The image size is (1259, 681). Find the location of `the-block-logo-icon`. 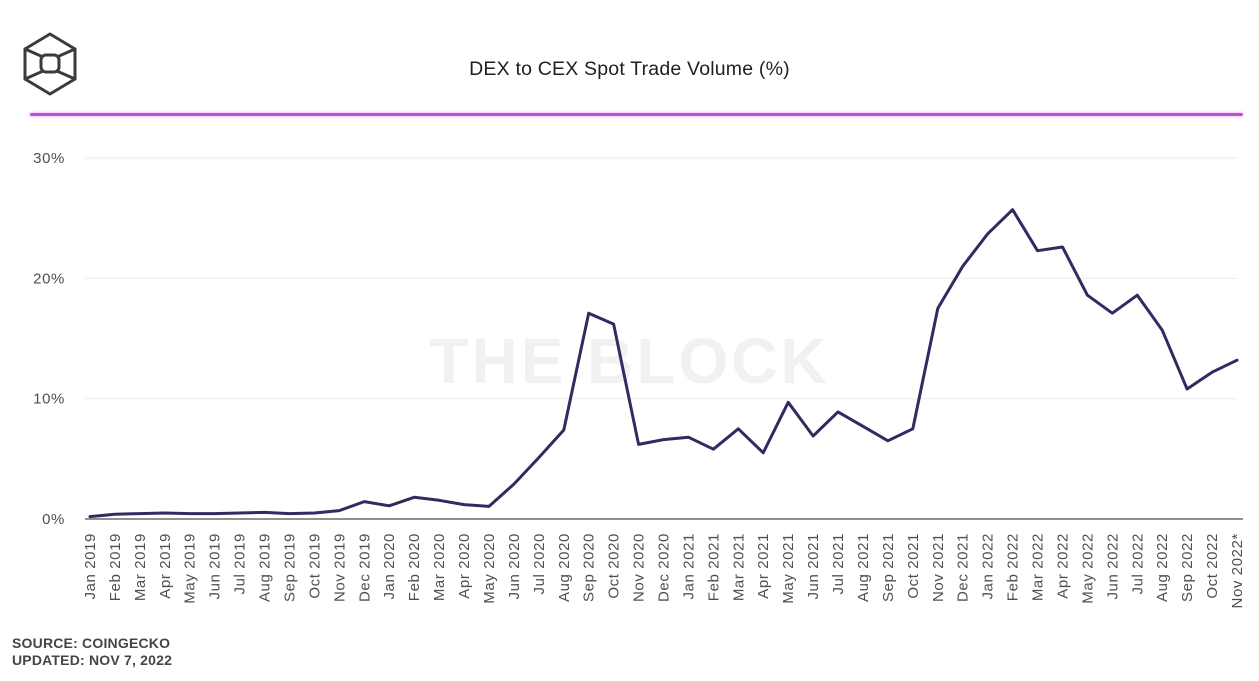

the-block-logo-icon is located at coordinates (50, 64).